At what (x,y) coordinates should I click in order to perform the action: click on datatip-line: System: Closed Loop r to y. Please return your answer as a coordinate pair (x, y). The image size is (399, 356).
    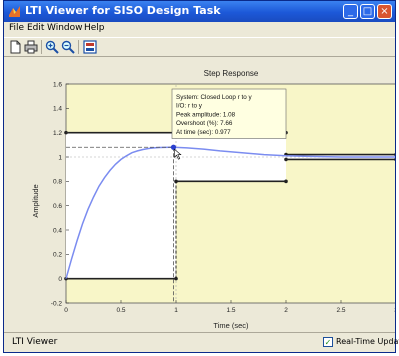
    Looking at the image, I should click on (214, 97).